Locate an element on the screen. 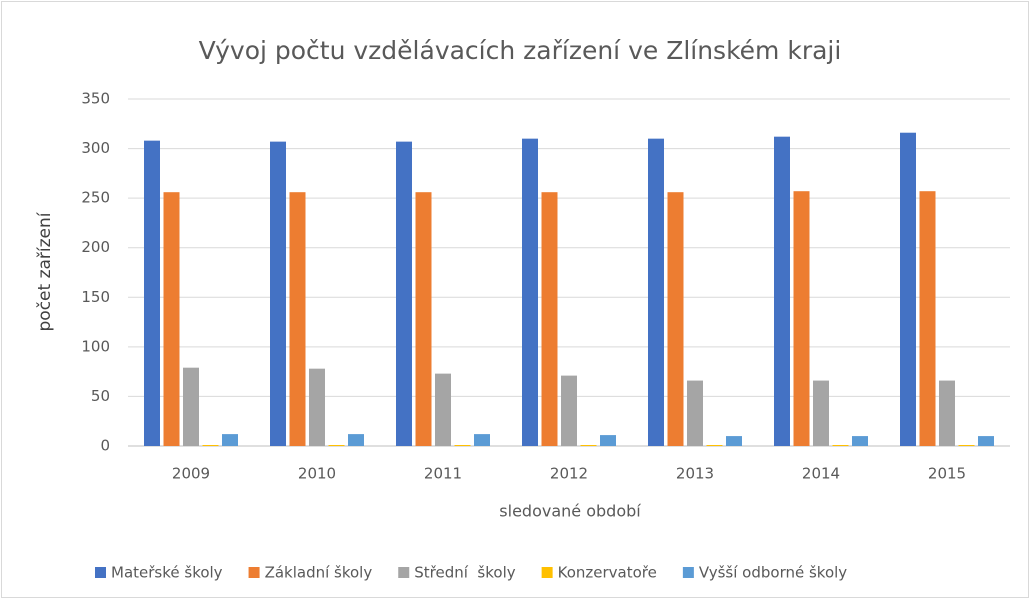 The image size is (1030, 599). y-tick-label: 250 is located at coordinates (95, 198).